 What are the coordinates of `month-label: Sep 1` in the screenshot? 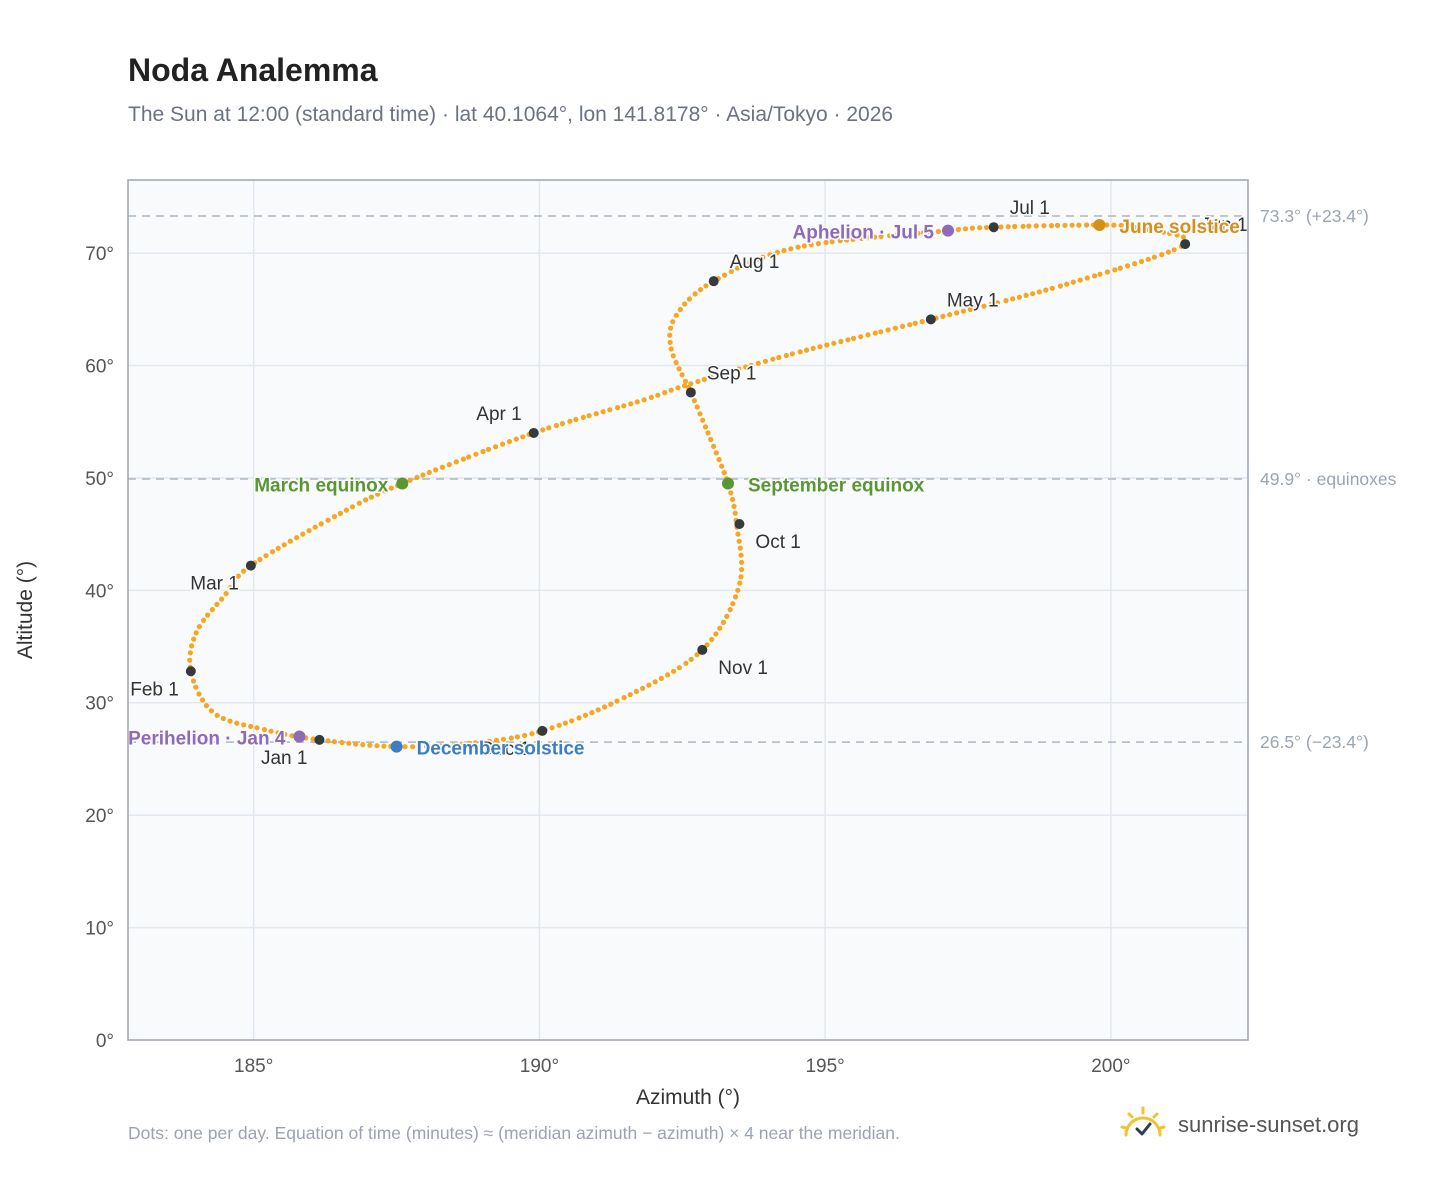 It's located at (732, 373).